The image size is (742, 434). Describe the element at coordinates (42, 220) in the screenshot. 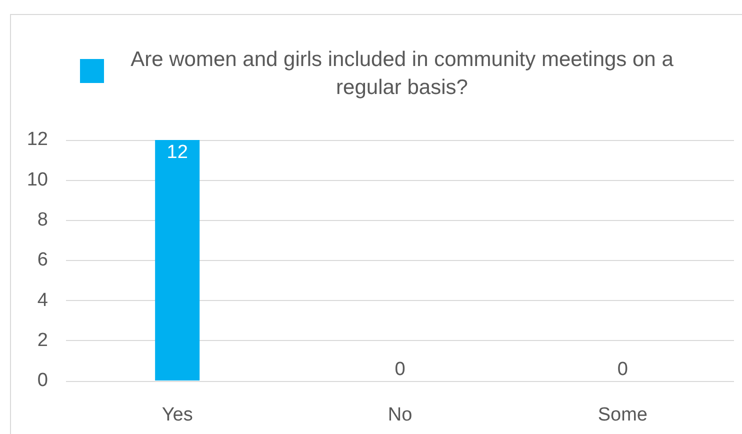

I see `y-tick-label: 8` at that location.